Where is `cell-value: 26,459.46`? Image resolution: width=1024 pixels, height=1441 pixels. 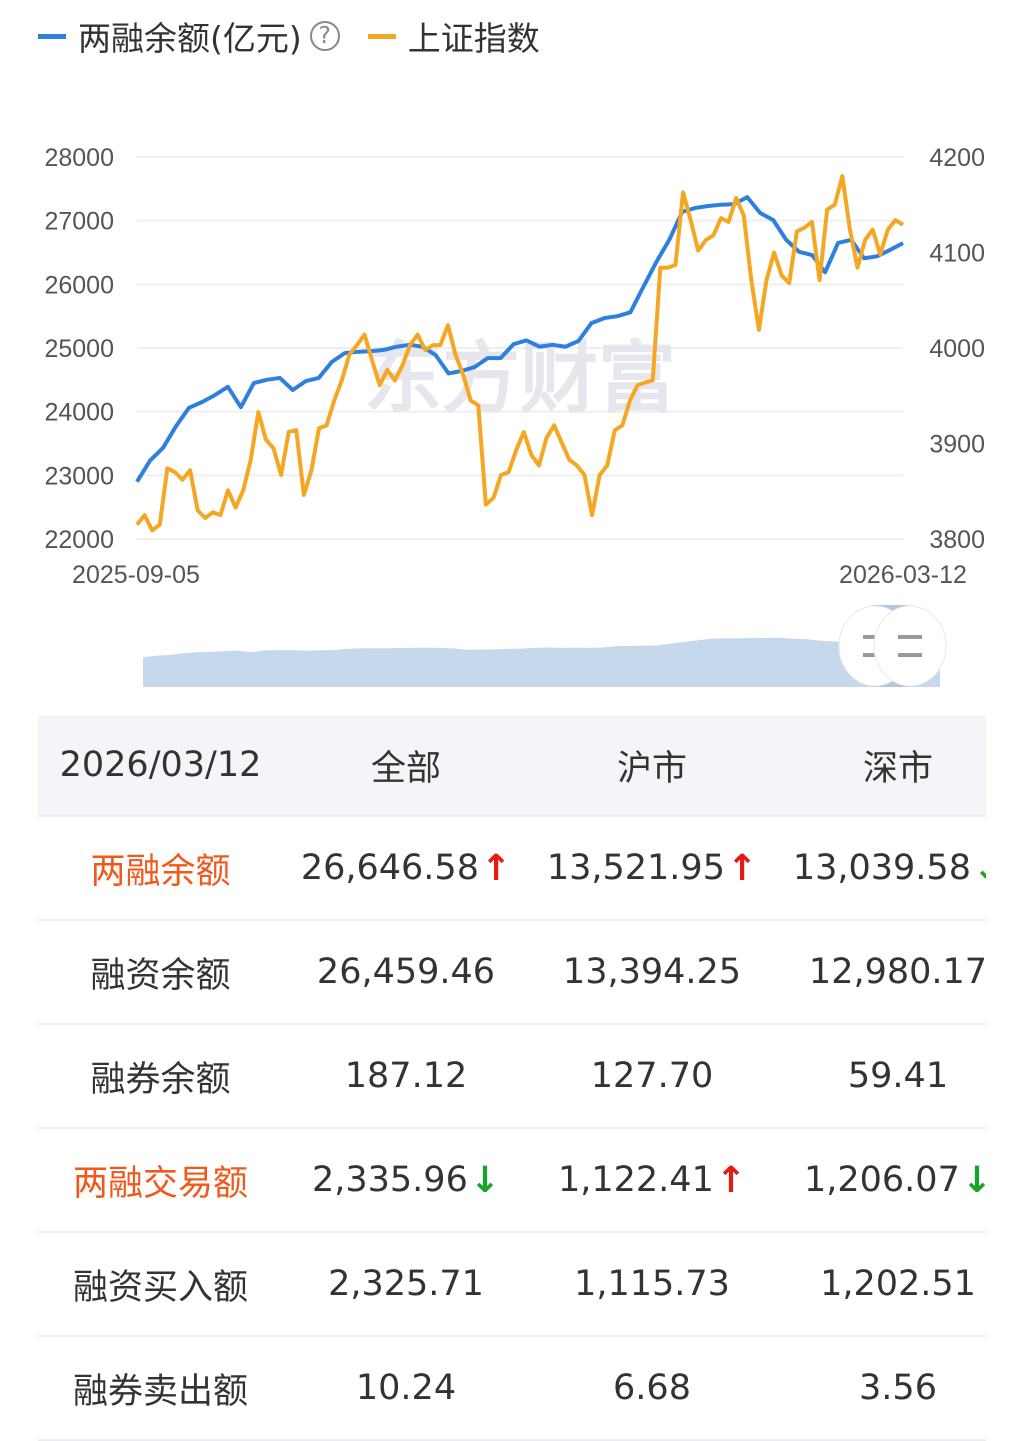 cell-value: 26,459.46 is located at coordinates (406, 972).